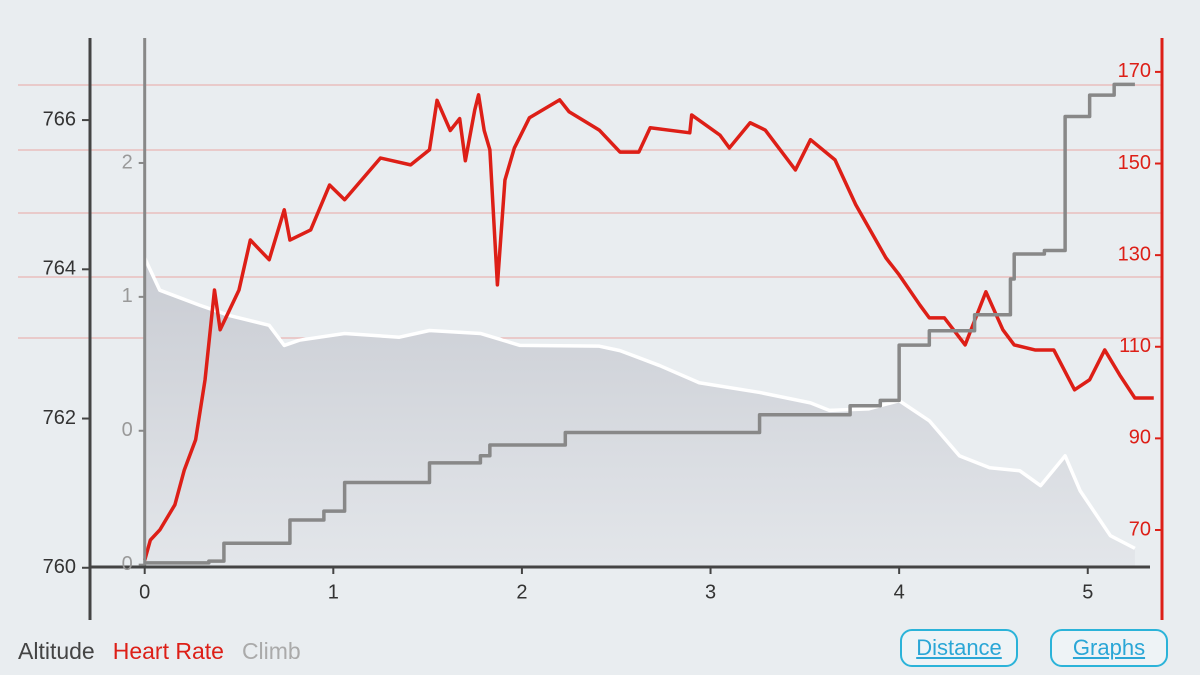 The width and height of the screenshot is (1200, 675). Describe the element at coordinates (1140, 438) in the screenshot. I see `y3-tick-label: 90` at that location.